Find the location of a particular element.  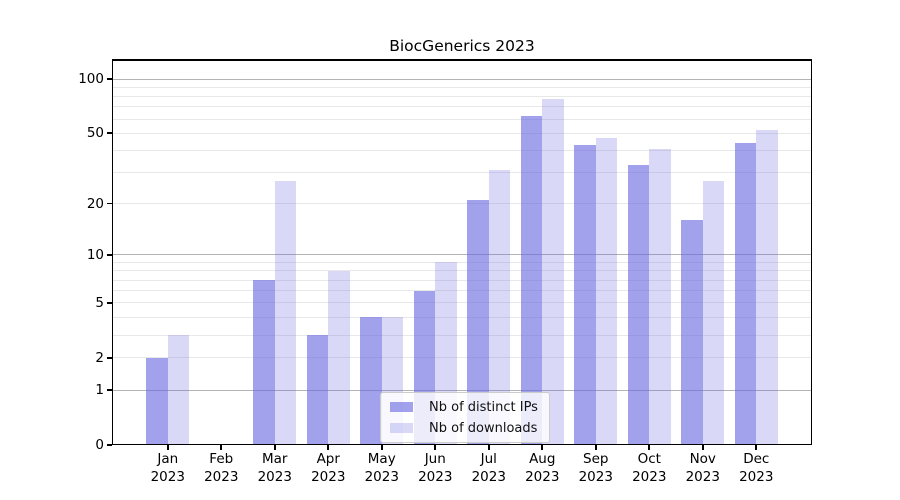

bar-distinct-ips-aug is located at coordinates (531, 280).